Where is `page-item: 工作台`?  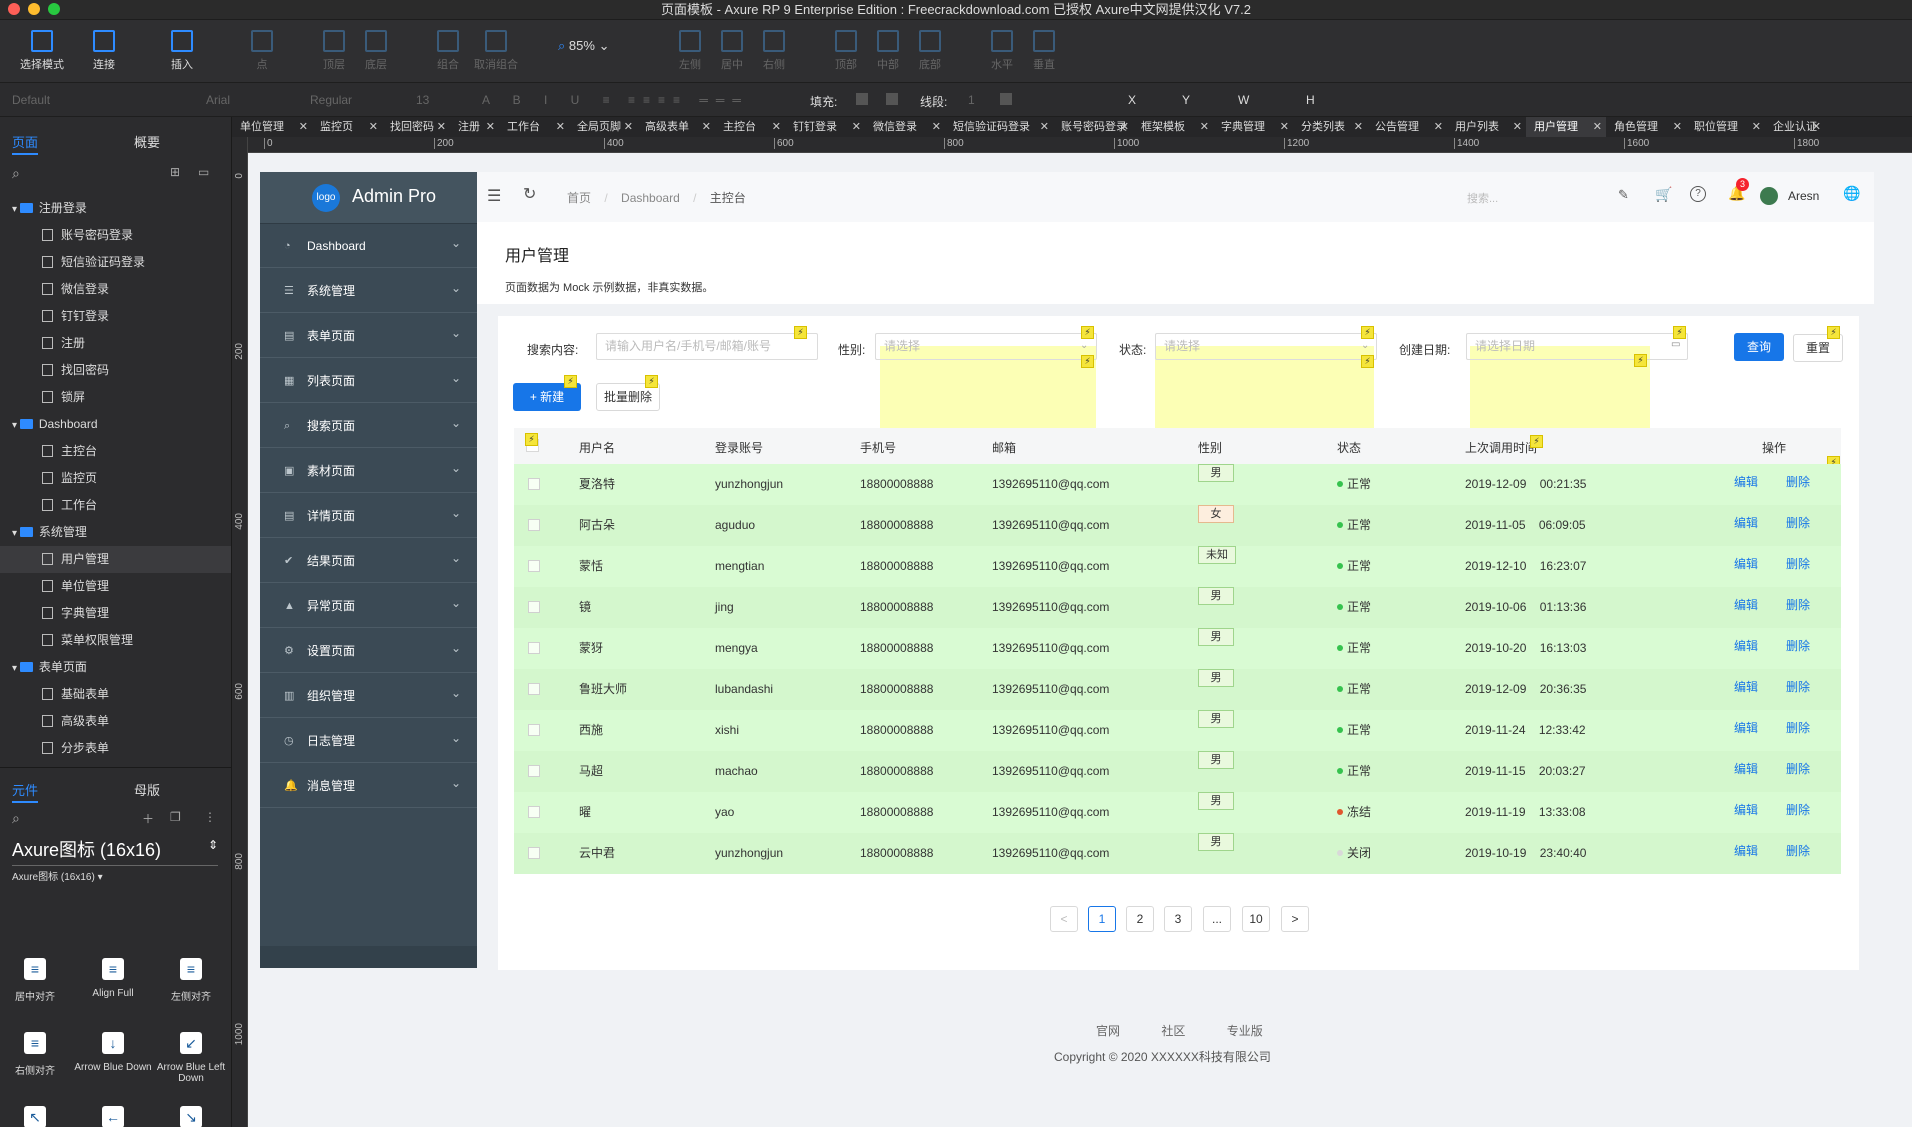 page-item: 工作台 is located at coordinates (115, 505).